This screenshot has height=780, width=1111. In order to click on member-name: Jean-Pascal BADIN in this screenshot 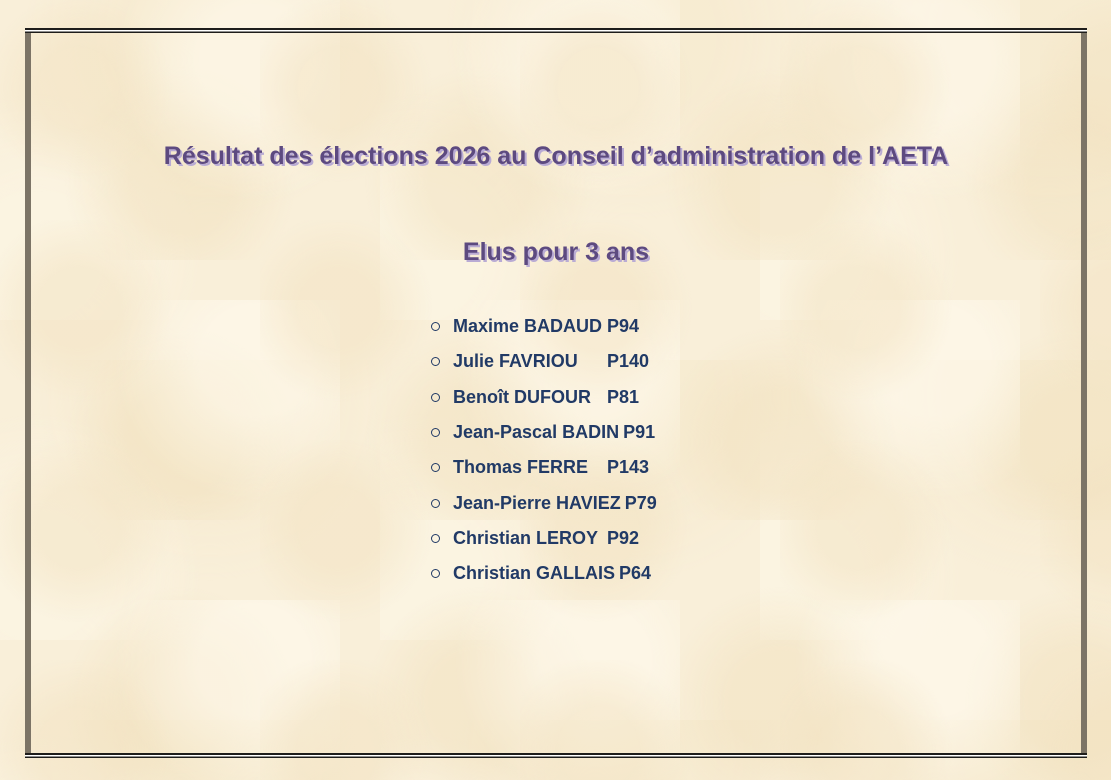, I will do `click(536, 432)`.